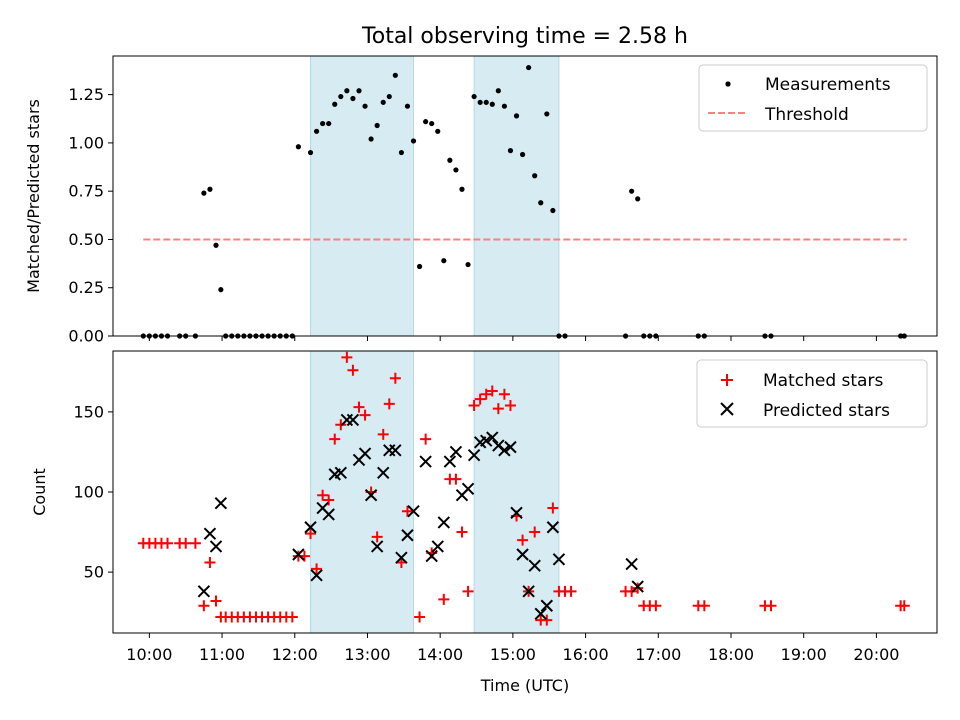  I want to click on top-legend-box, so click(813, 98).